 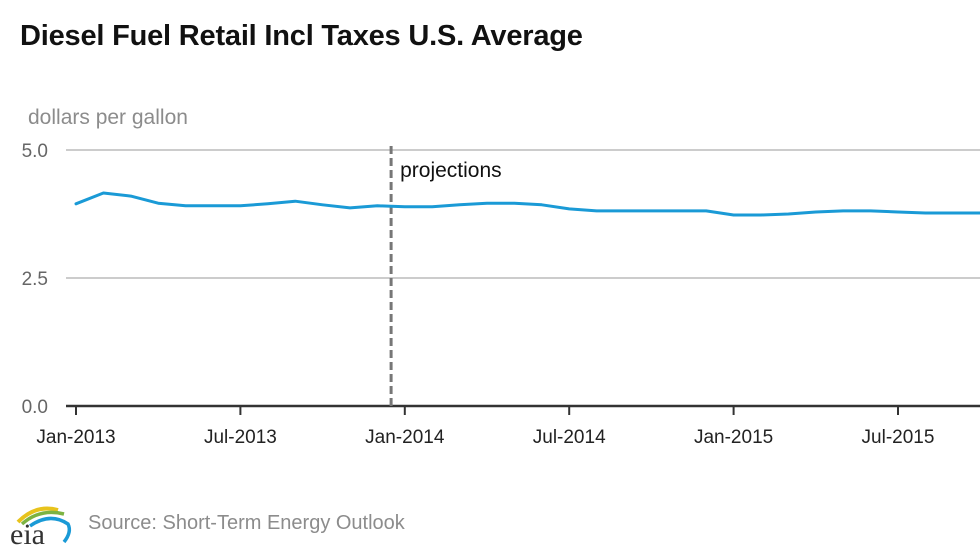 I want to click on y-axis-ticks: 0.0 2.5 5.0, so click(x=35, y=279).